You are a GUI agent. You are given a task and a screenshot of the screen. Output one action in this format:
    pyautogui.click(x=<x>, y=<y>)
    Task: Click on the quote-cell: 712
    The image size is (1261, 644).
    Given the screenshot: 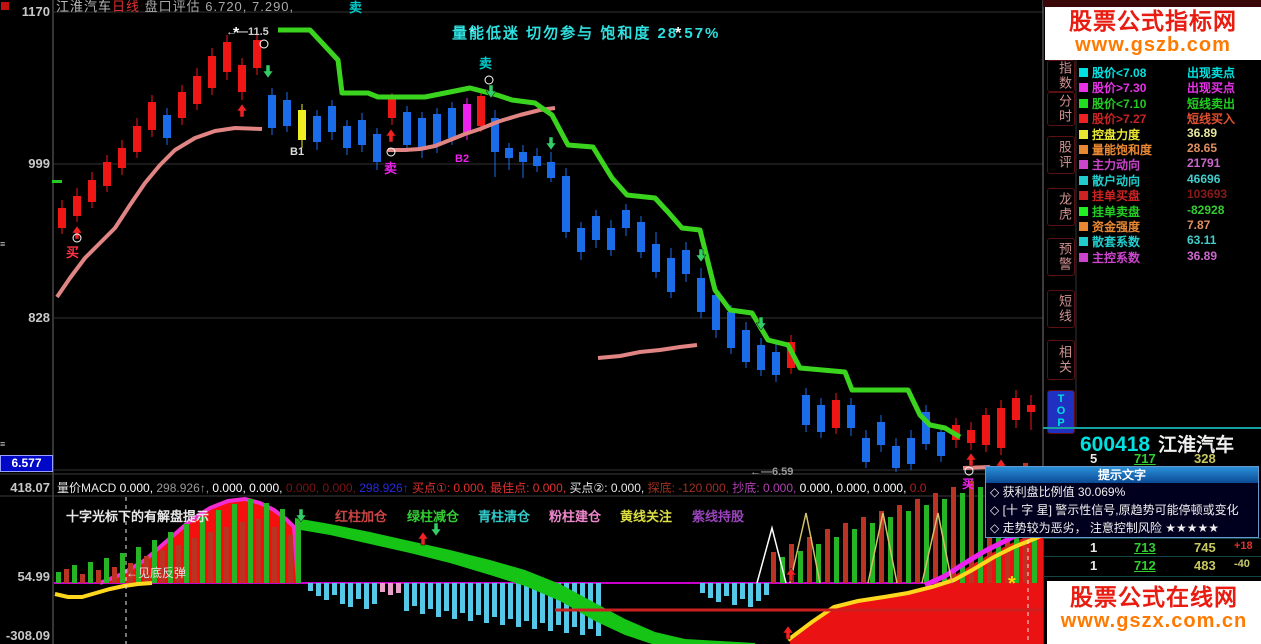 What is the action you would take?
    pyautogui.click(x=1145, y=565)
    